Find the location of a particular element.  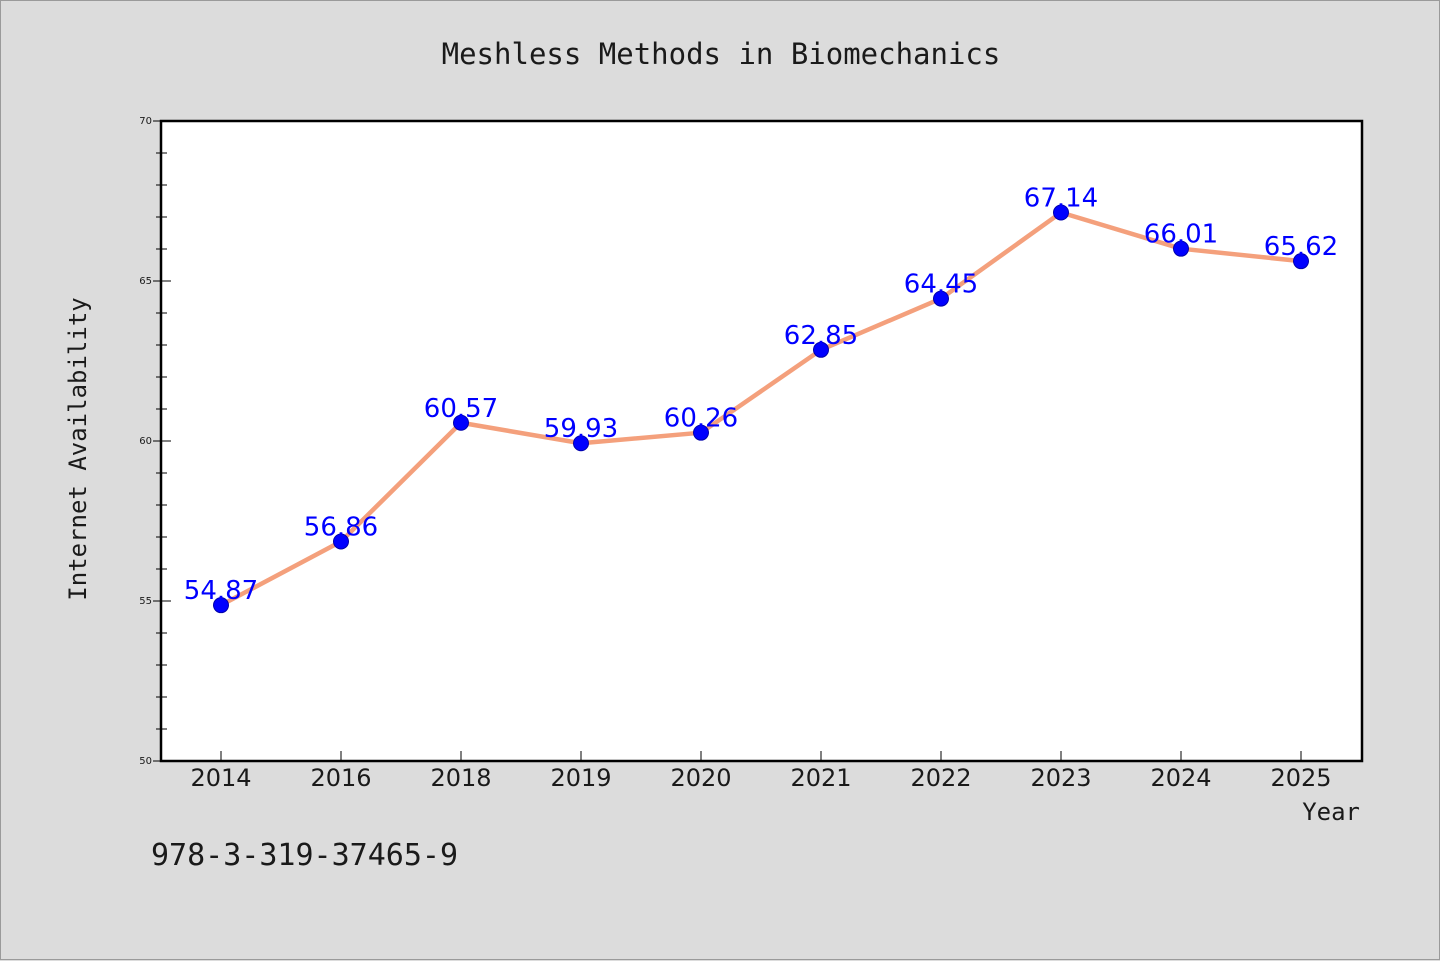

data-label: 54.87 is located at coordinates (221, 591).